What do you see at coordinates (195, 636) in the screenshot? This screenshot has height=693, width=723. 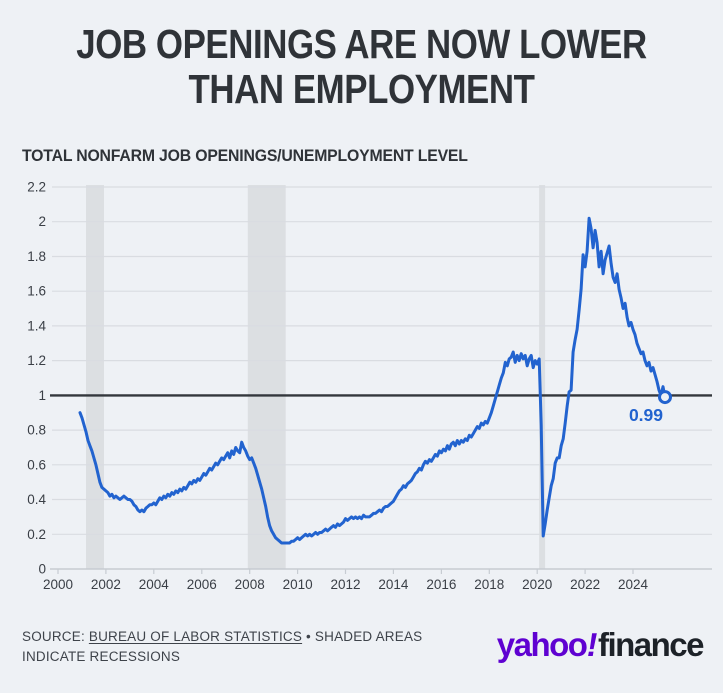 I see `source-link: BUREAU OF LABOR STATISTICS` at bounding box center [195, 636].